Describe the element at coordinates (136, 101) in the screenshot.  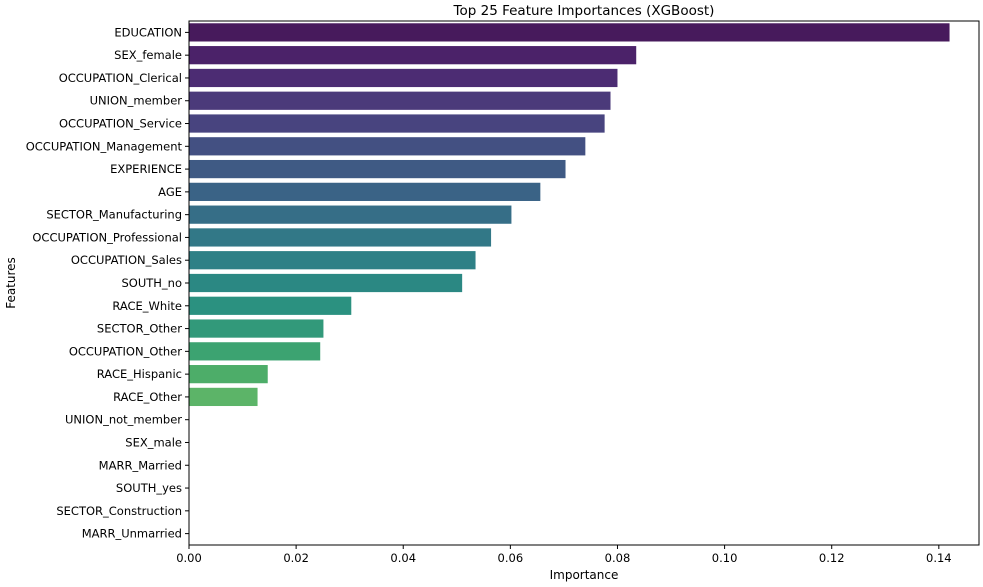
I see `y-tick-label: UNION_member` at that location.